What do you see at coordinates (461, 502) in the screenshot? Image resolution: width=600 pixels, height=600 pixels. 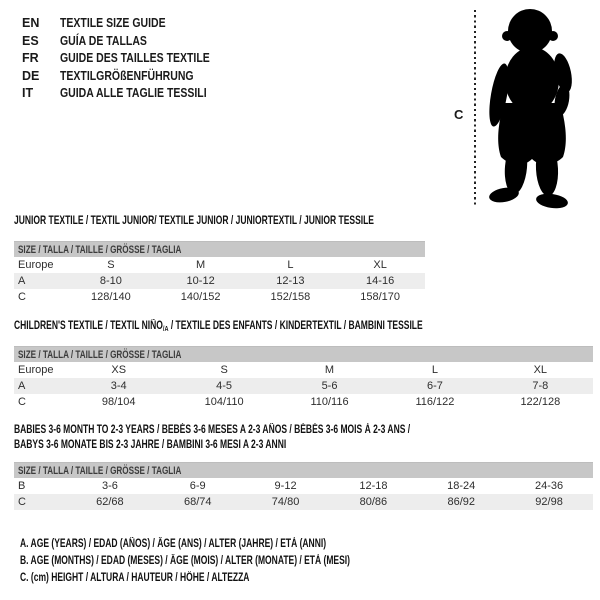 I see `height-cell: 86/92` at bounding box center [461, 502].